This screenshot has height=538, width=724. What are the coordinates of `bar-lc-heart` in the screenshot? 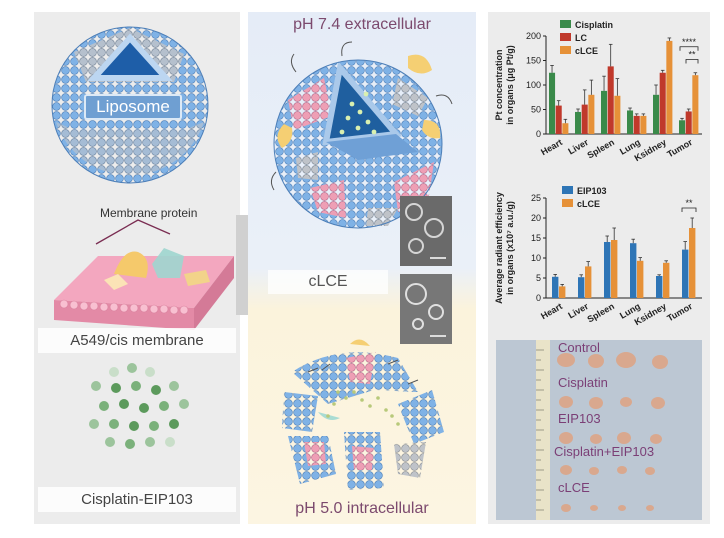 It's located at (558, 119).